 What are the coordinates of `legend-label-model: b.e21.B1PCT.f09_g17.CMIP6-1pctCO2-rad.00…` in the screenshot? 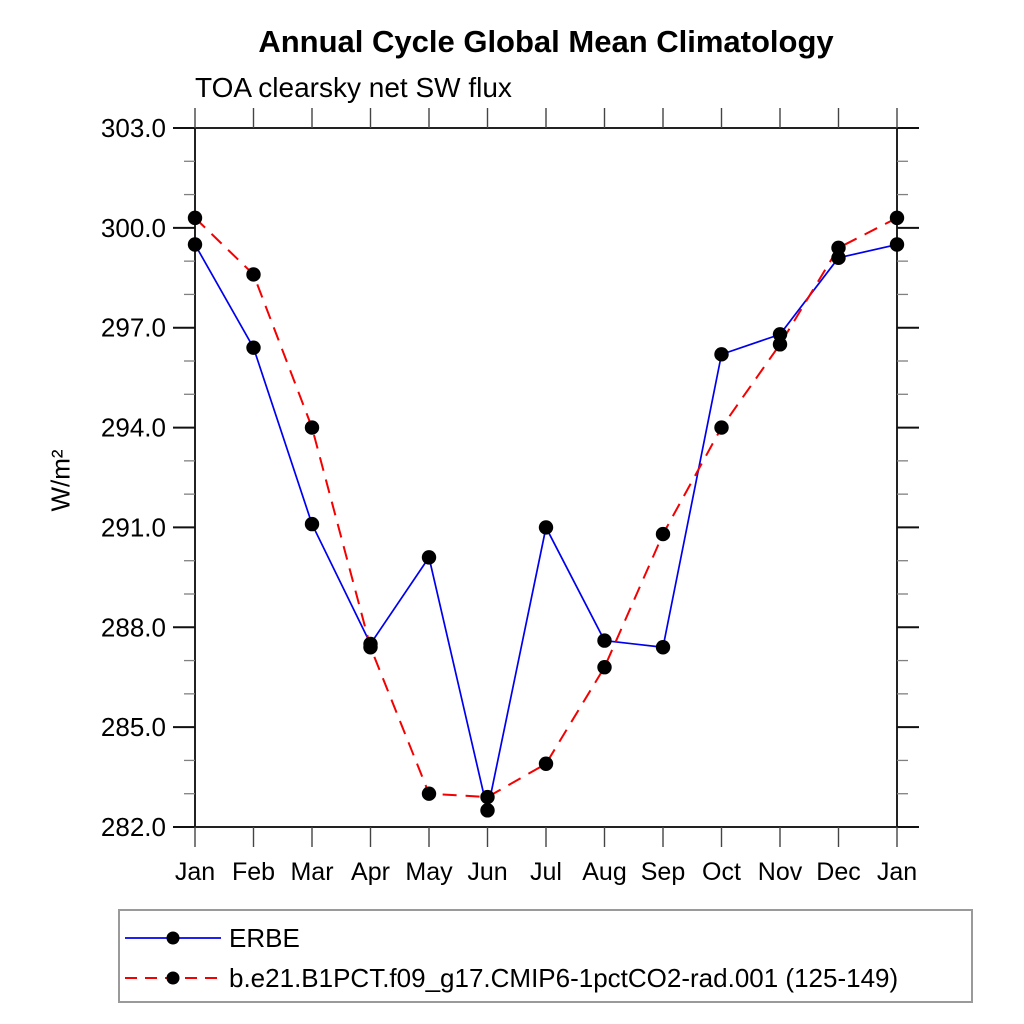 It's located at (564, 977).